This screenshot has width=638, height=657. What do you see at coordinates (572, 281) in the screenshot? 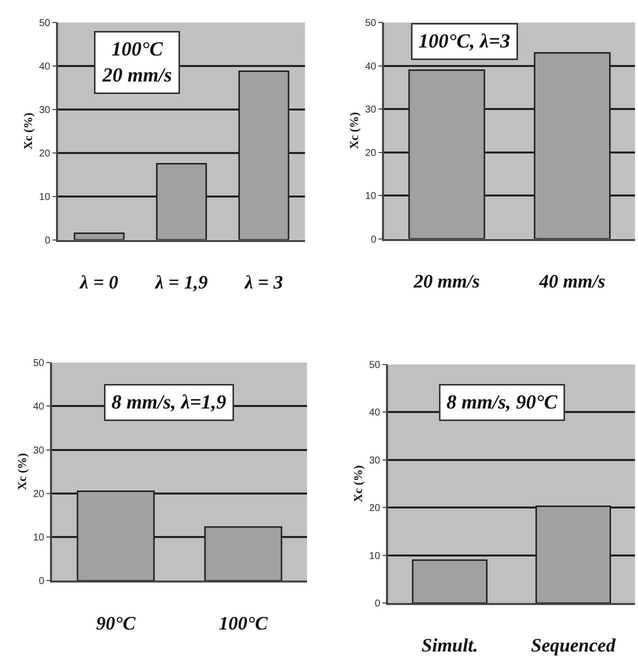
I see `x-tick-label: 40 mm/s` at bounding box center [572, 281].